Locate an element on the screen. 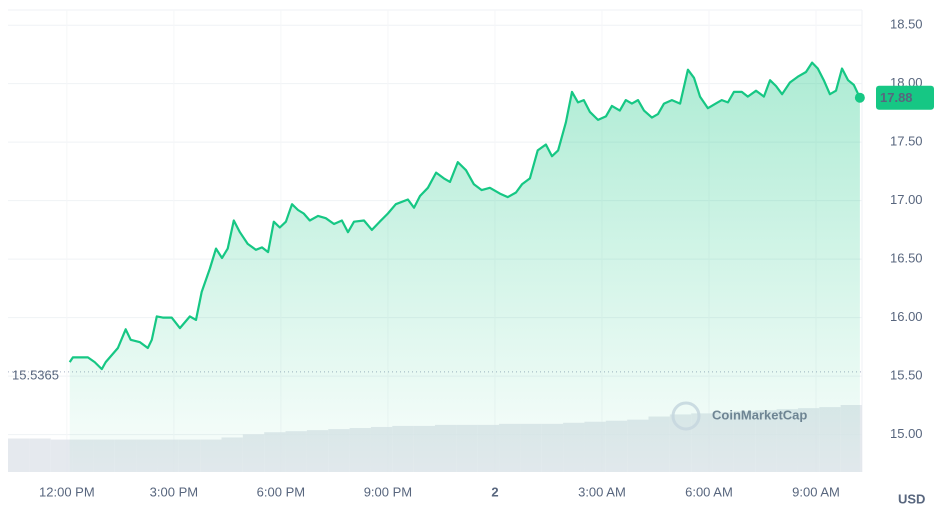  y-tick-label: 16.00 is located at coordinates (906, 316).